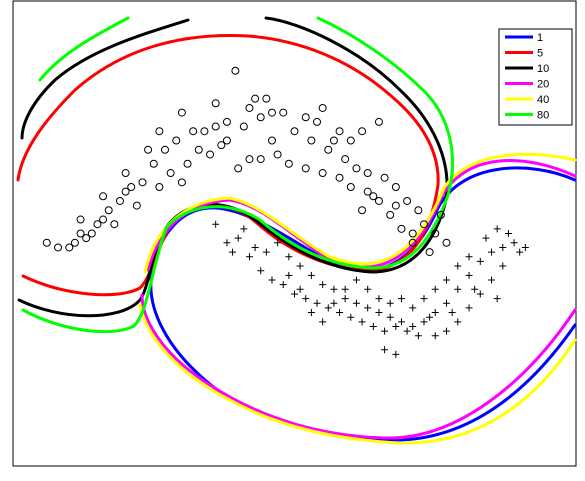 The width and height of the screenshot is (585, 481). I want to click on legend-label-80: 80, so click(543, 116).